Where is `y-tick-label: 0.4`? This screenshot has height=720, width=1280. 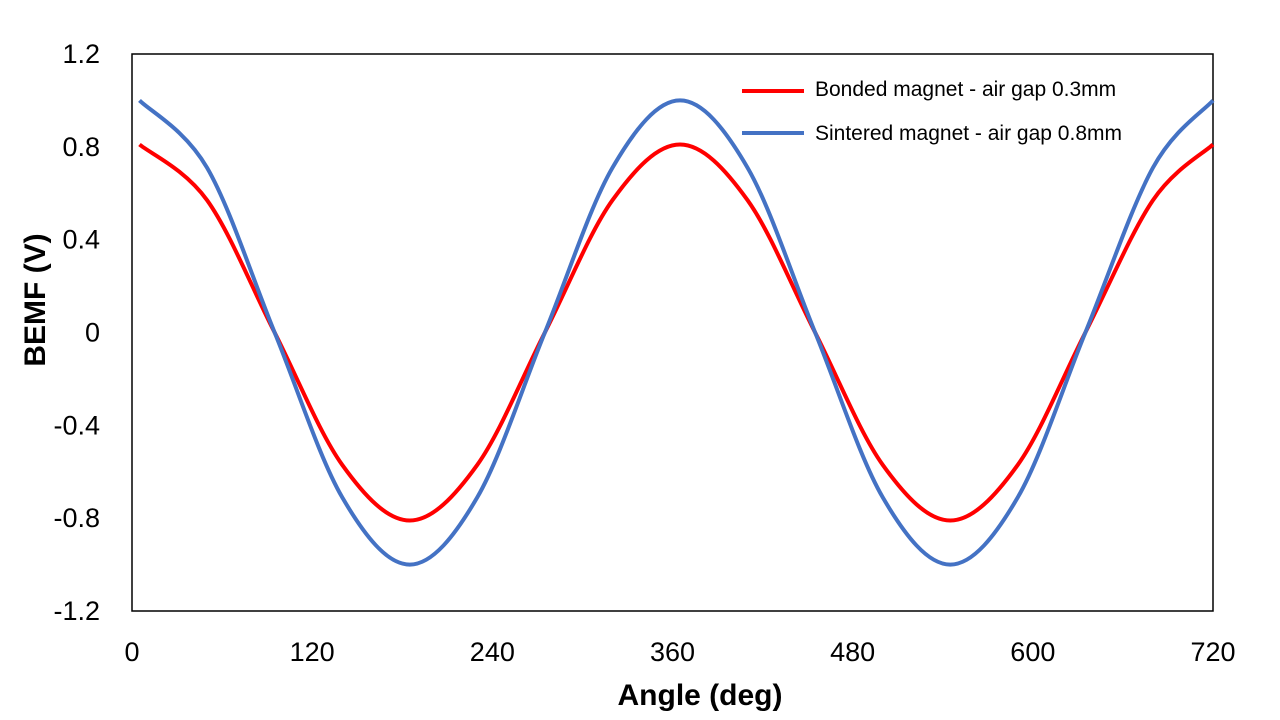 y-tick-label: 0.4 is located at coordinates (81, 240).